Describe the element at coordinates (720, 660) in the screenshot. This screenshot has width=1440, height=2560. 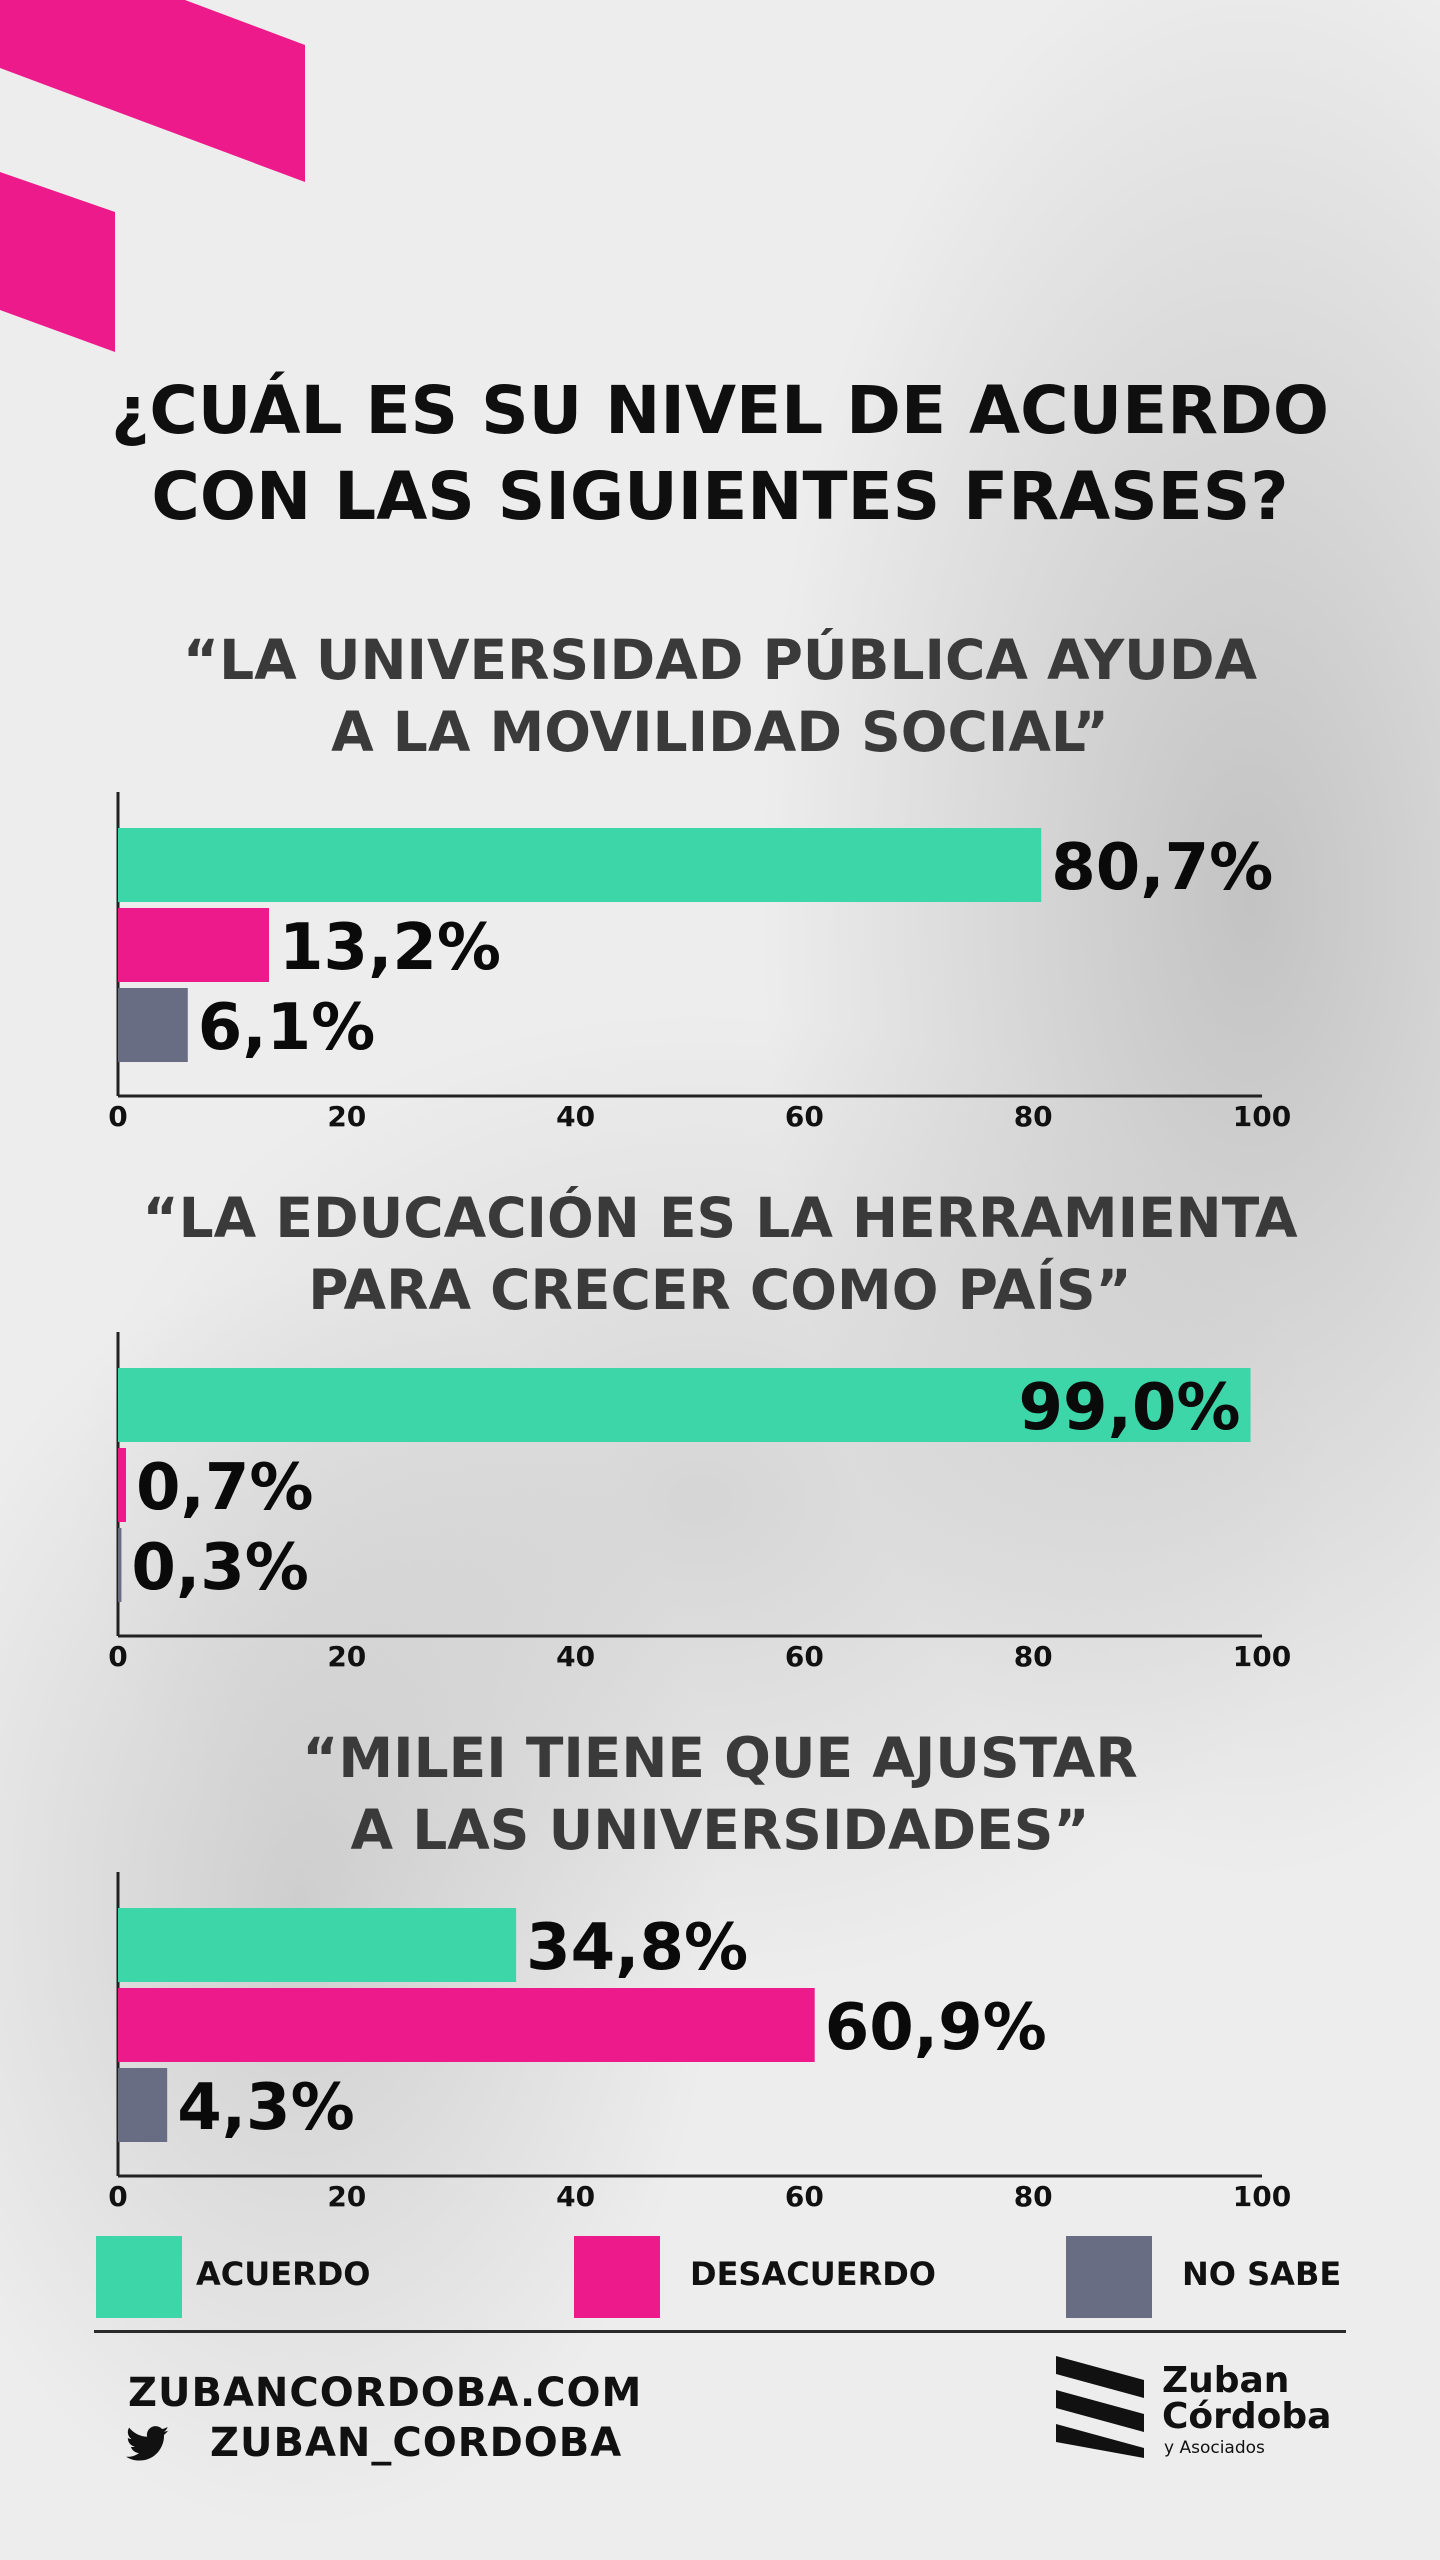
I see `chart-1-title-line-1: “LA UNIVERSIDAD PÚBLICA AYUDA` at that location.